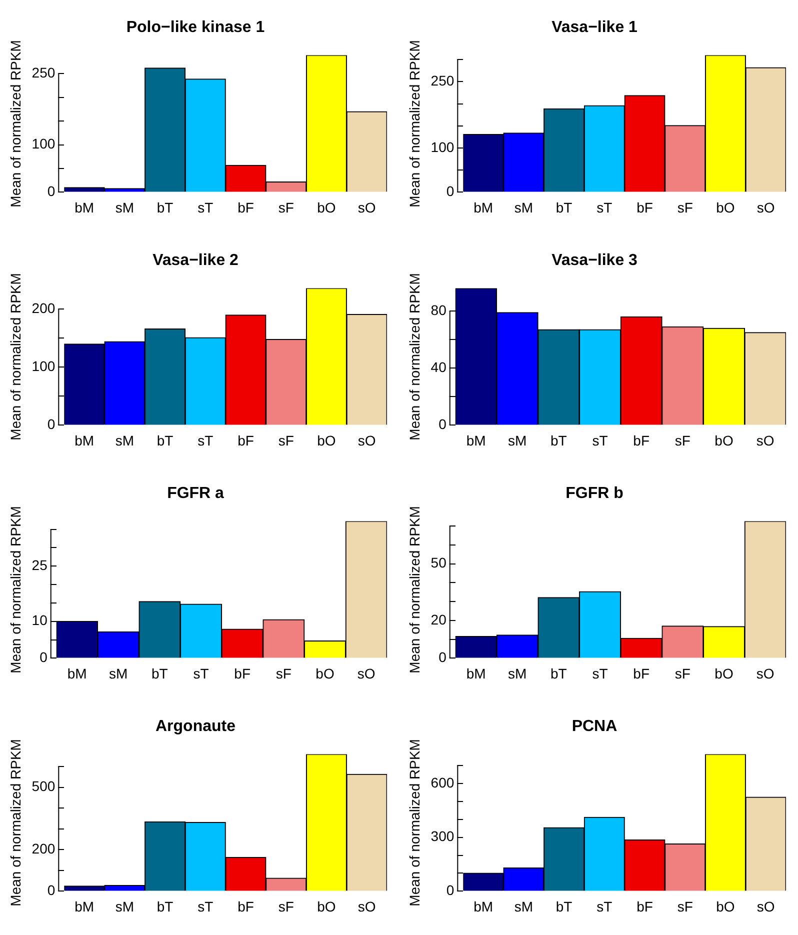 The height and width of the screenshot is (935, 798). I want to click on chart-title: Vasa−like 2, so click(195, 261).